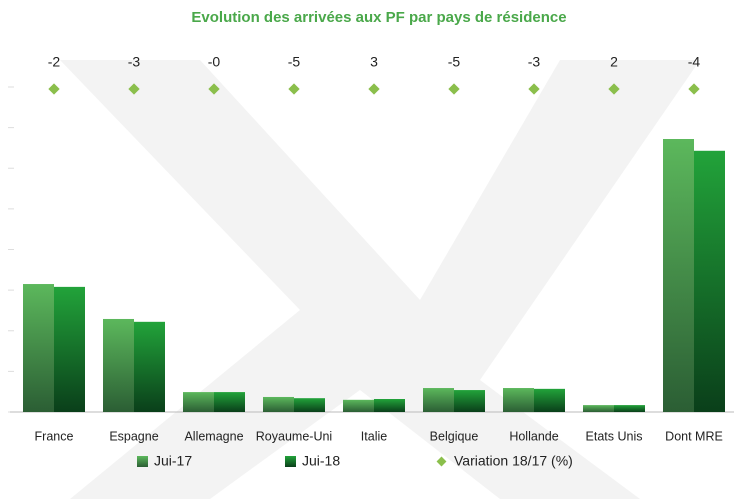 Image resolution: width=739 pixels, height=499 pixels. Describe the element at coordinates (454, 436) in the screenshot. I see `x-tick-label: Belgique` at that location.